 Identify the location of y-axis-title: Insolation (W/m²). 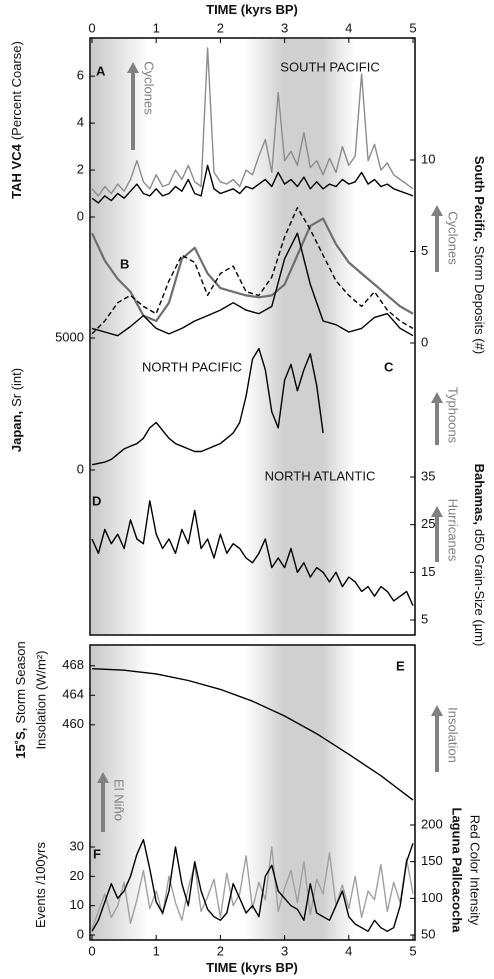
(40, 700).